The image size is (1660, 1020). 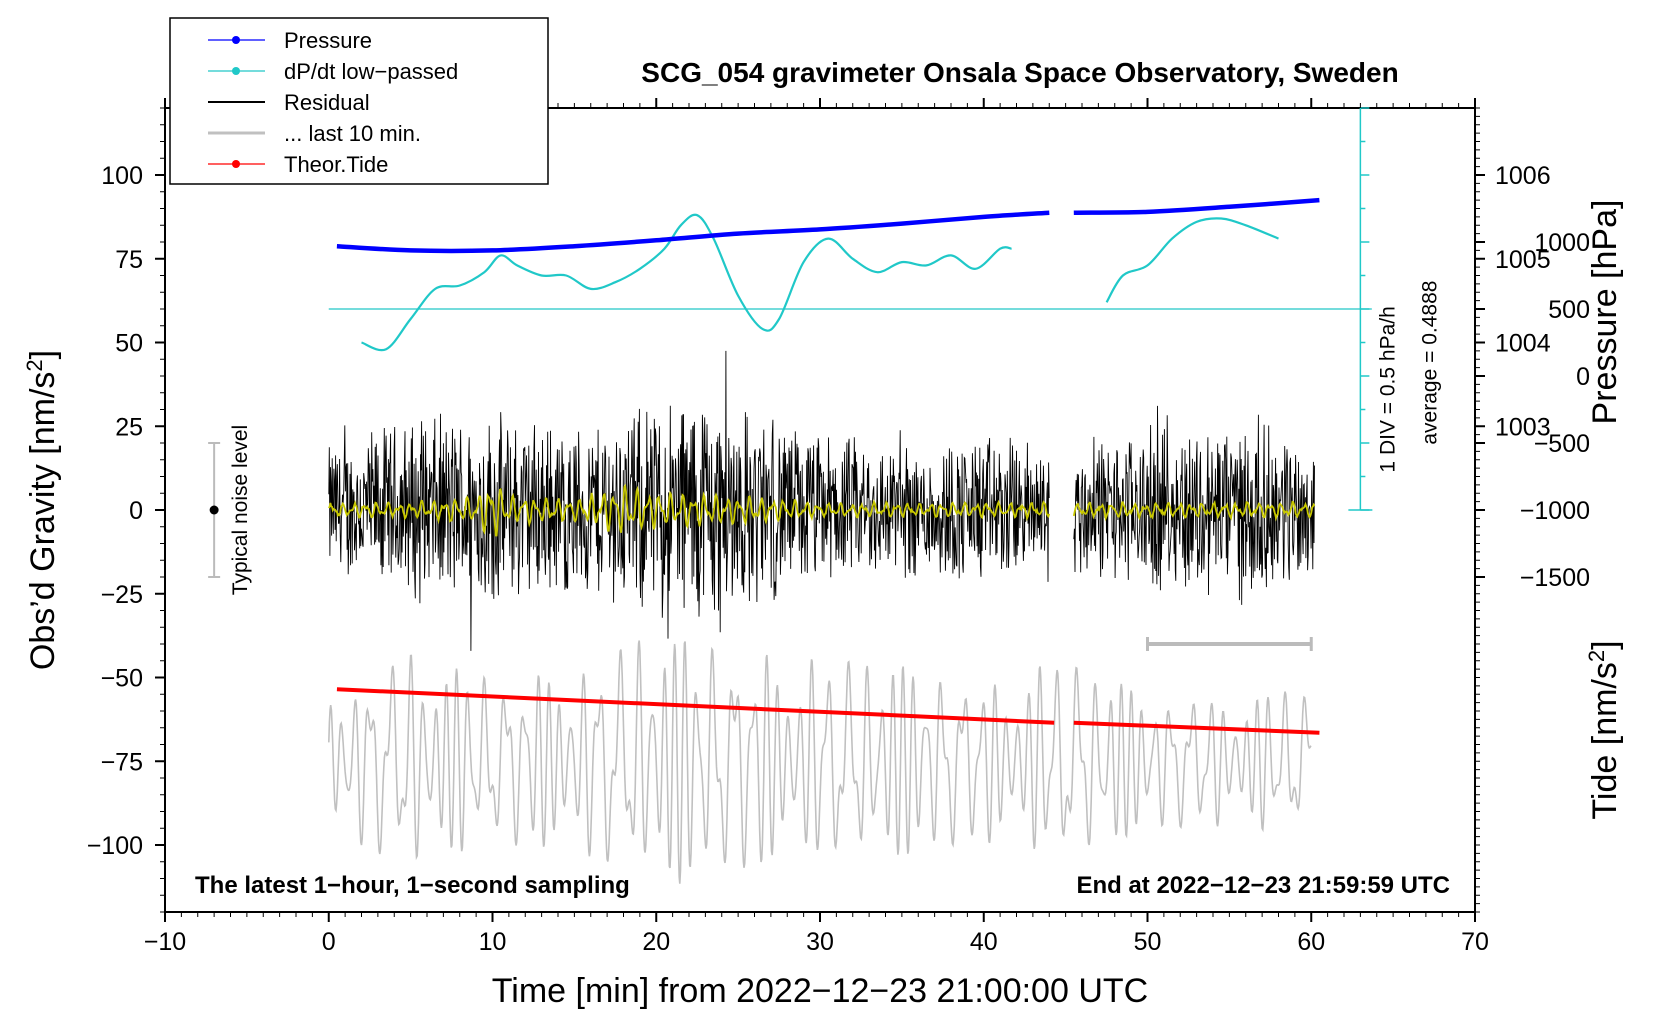 I want to click on y-tick-label: −25, so click(x=122, y=595).